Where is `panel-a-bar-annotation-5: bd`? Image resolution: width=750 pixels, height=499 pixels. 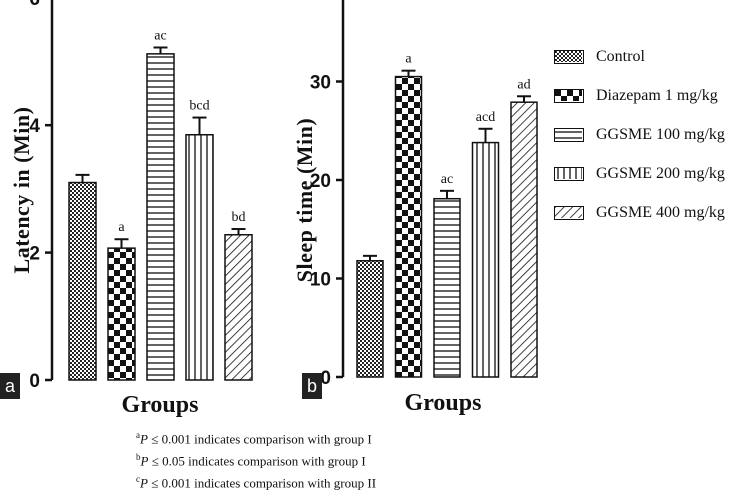
panel-a-bar-annotation-5: bd is located at coordinates (239, 217).